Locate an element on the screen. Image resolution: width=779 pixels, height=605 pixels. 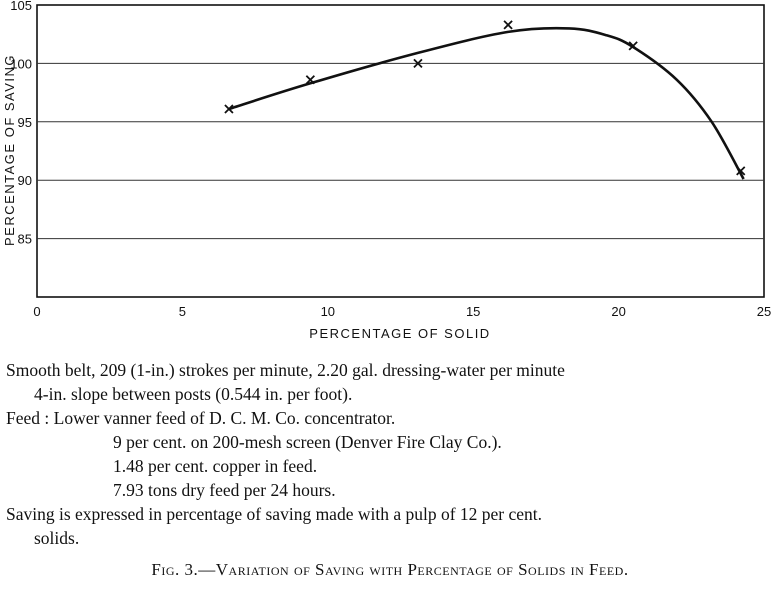
x-tick-labels: 0 5 10 15 20 25 is located at coordinates (402, 311).